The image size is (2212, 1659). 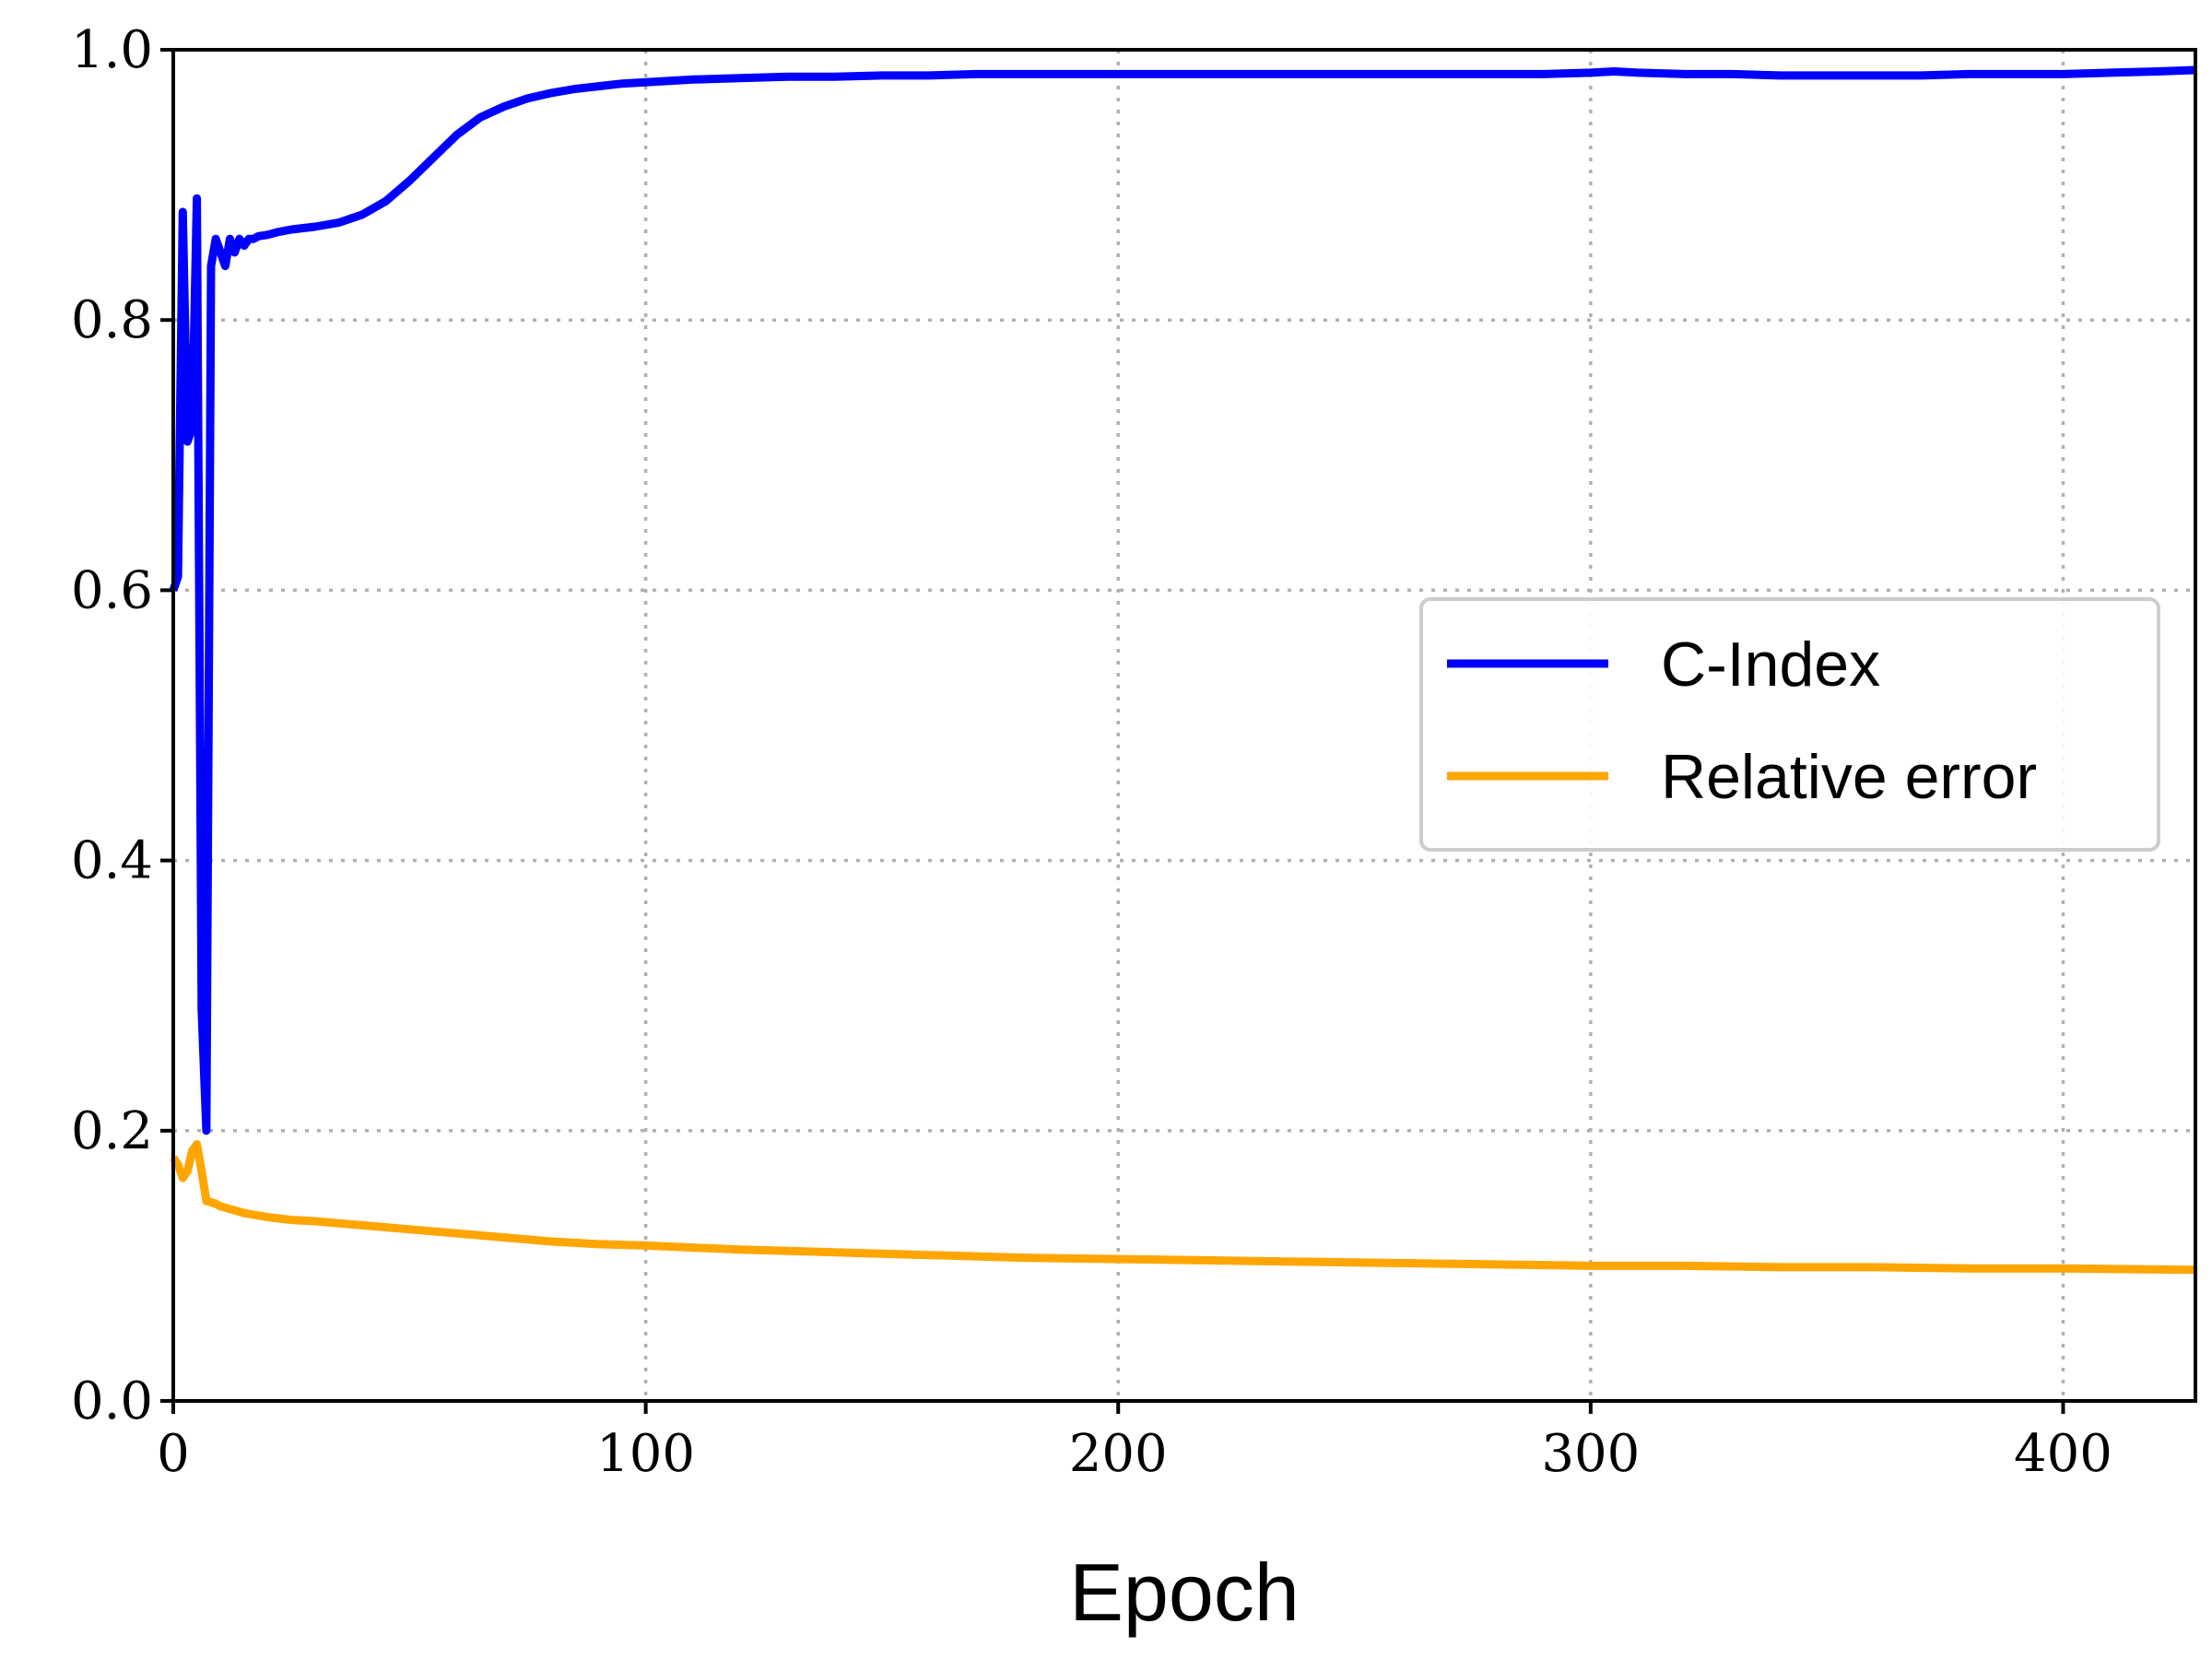 What do you see at coordinates (112, 50) in the screenshot?
I see `y-tick-label: 1.0` at bounding box center [112, 50].